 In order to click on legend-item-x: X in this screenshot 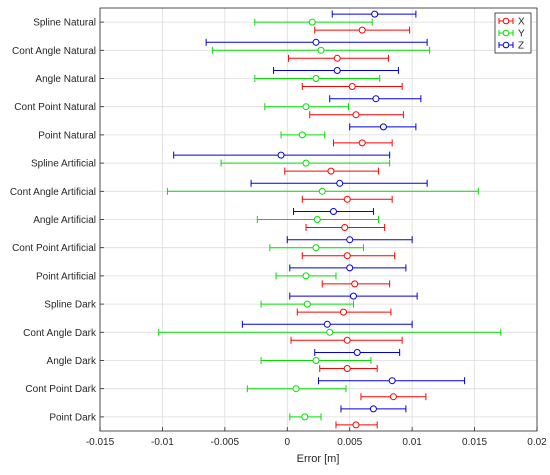, I will do `click(511, 22)`.